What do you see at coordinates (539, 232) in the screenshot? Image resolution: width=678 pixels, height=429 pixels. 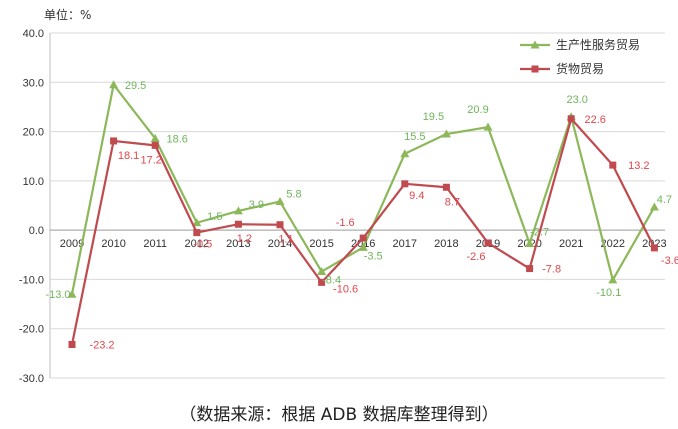 I see `data-label: -2.7` at bounding box center [539, 232].